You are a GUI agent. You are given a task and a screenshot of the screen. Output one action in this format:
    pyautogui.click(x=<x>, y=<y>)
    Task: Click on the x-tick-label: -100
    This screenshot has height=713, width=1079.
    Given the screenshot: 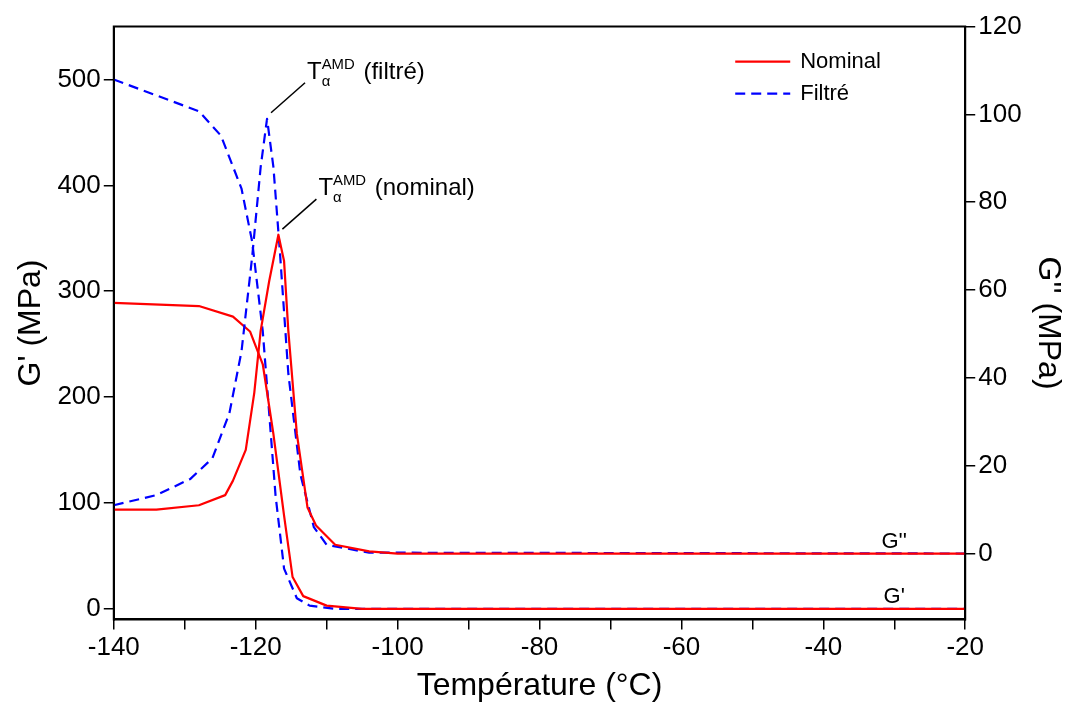 What is the action you would take?
    pyautogui.click(x=397, y=646)
    